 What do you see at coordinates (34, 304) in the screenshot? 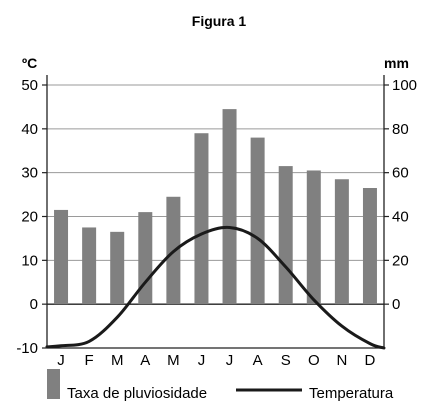
I see `left-tick-label: 0` at bounding box center [34, 304].